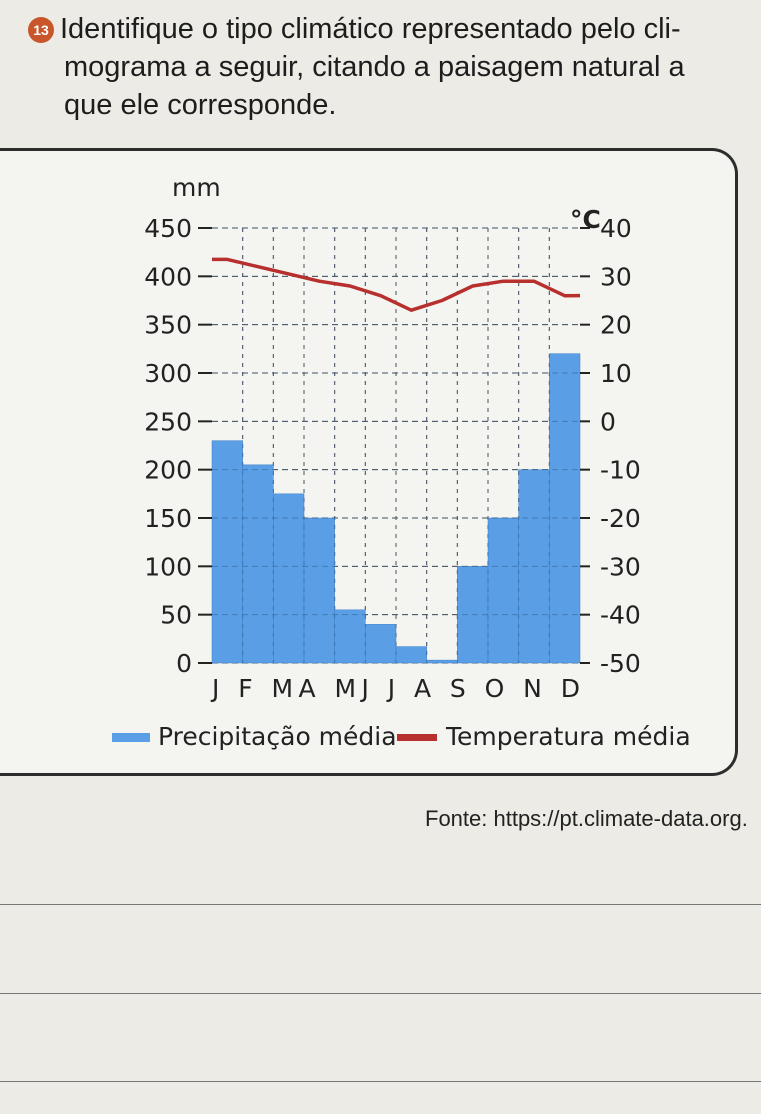  What do you see at coordinates (616, 276) in the screenshot?
I see `right-tick-label-30: 30` at bounding box center [616, 276].